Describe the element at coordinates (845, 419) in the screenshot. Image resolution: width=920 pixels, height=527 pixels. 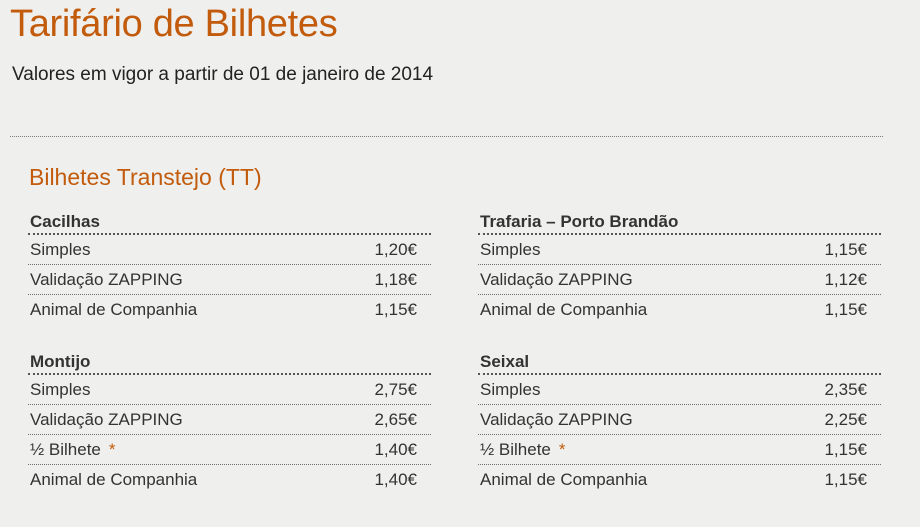
I see `fare-price: 2,25€` at that location.